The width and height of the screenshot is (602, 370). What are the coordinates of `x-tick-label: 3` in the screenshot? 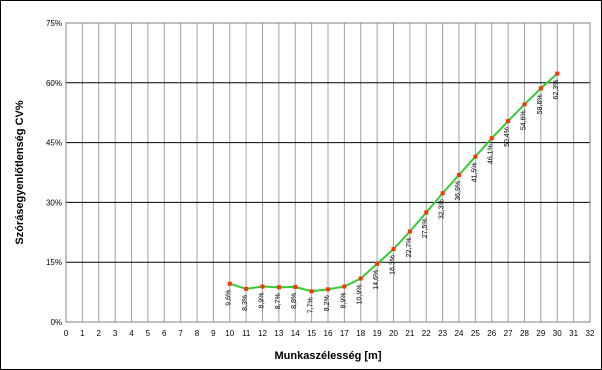 It's located at (115, 333).